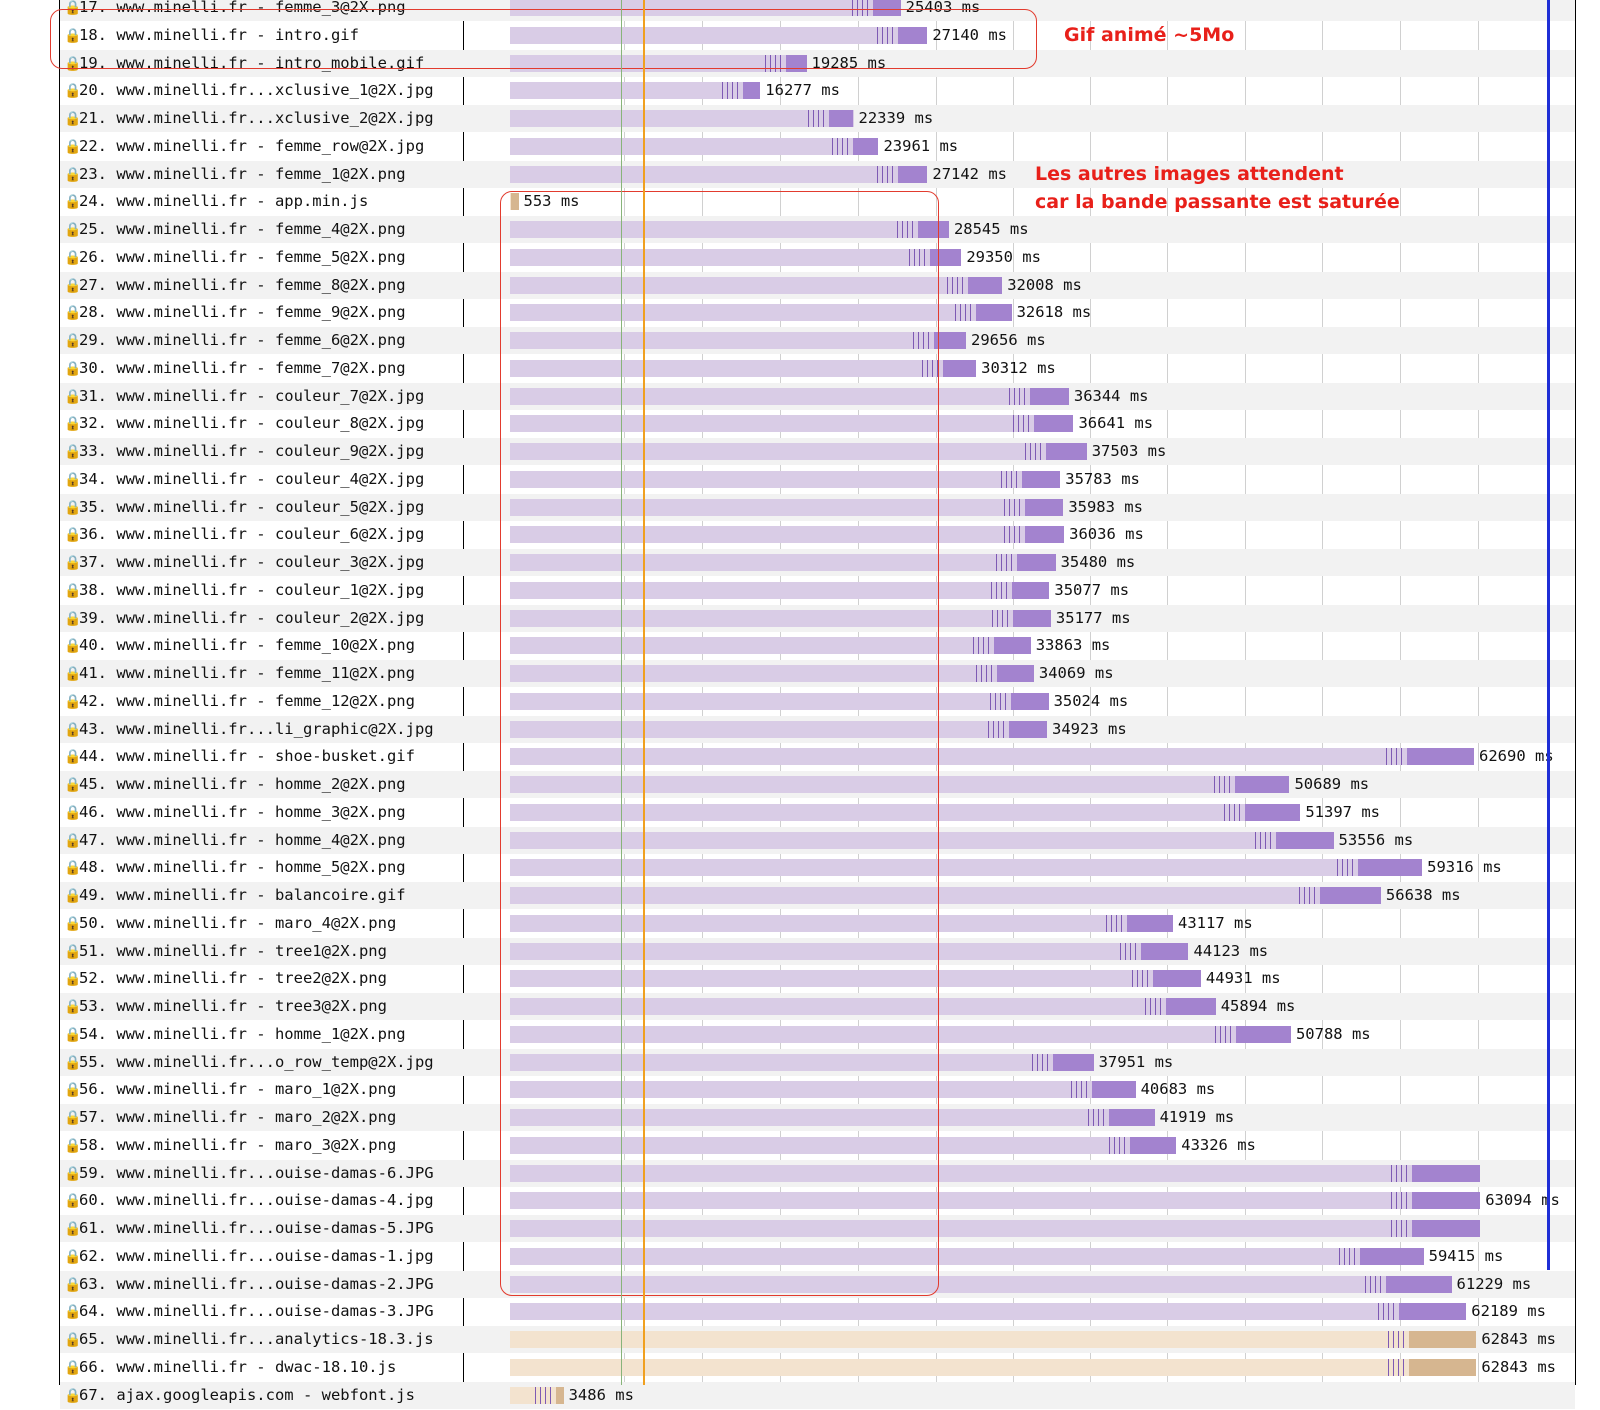  Describe the element at coordinates (802, 90) in the screenshot. I see `duration-label: 16277 ms` at that location.